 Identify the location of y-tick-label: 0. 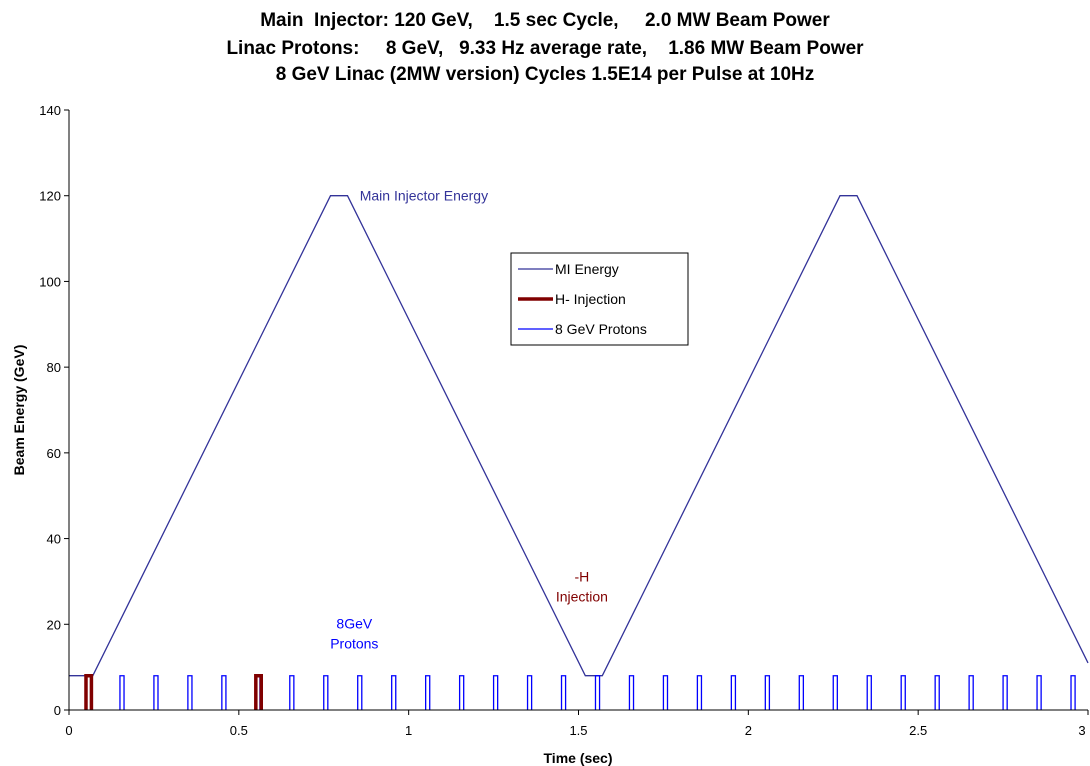
(57, 710).